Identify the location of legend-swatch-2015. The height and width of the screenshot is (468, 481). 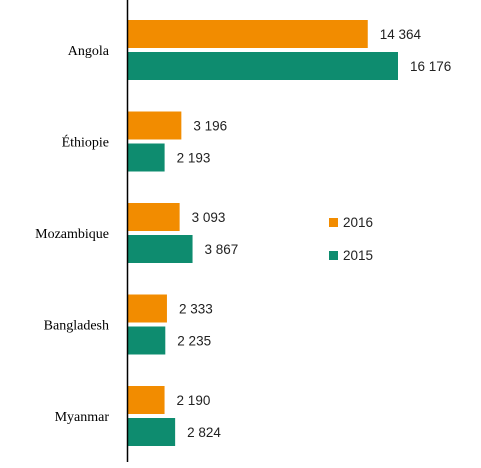
(333, 255).